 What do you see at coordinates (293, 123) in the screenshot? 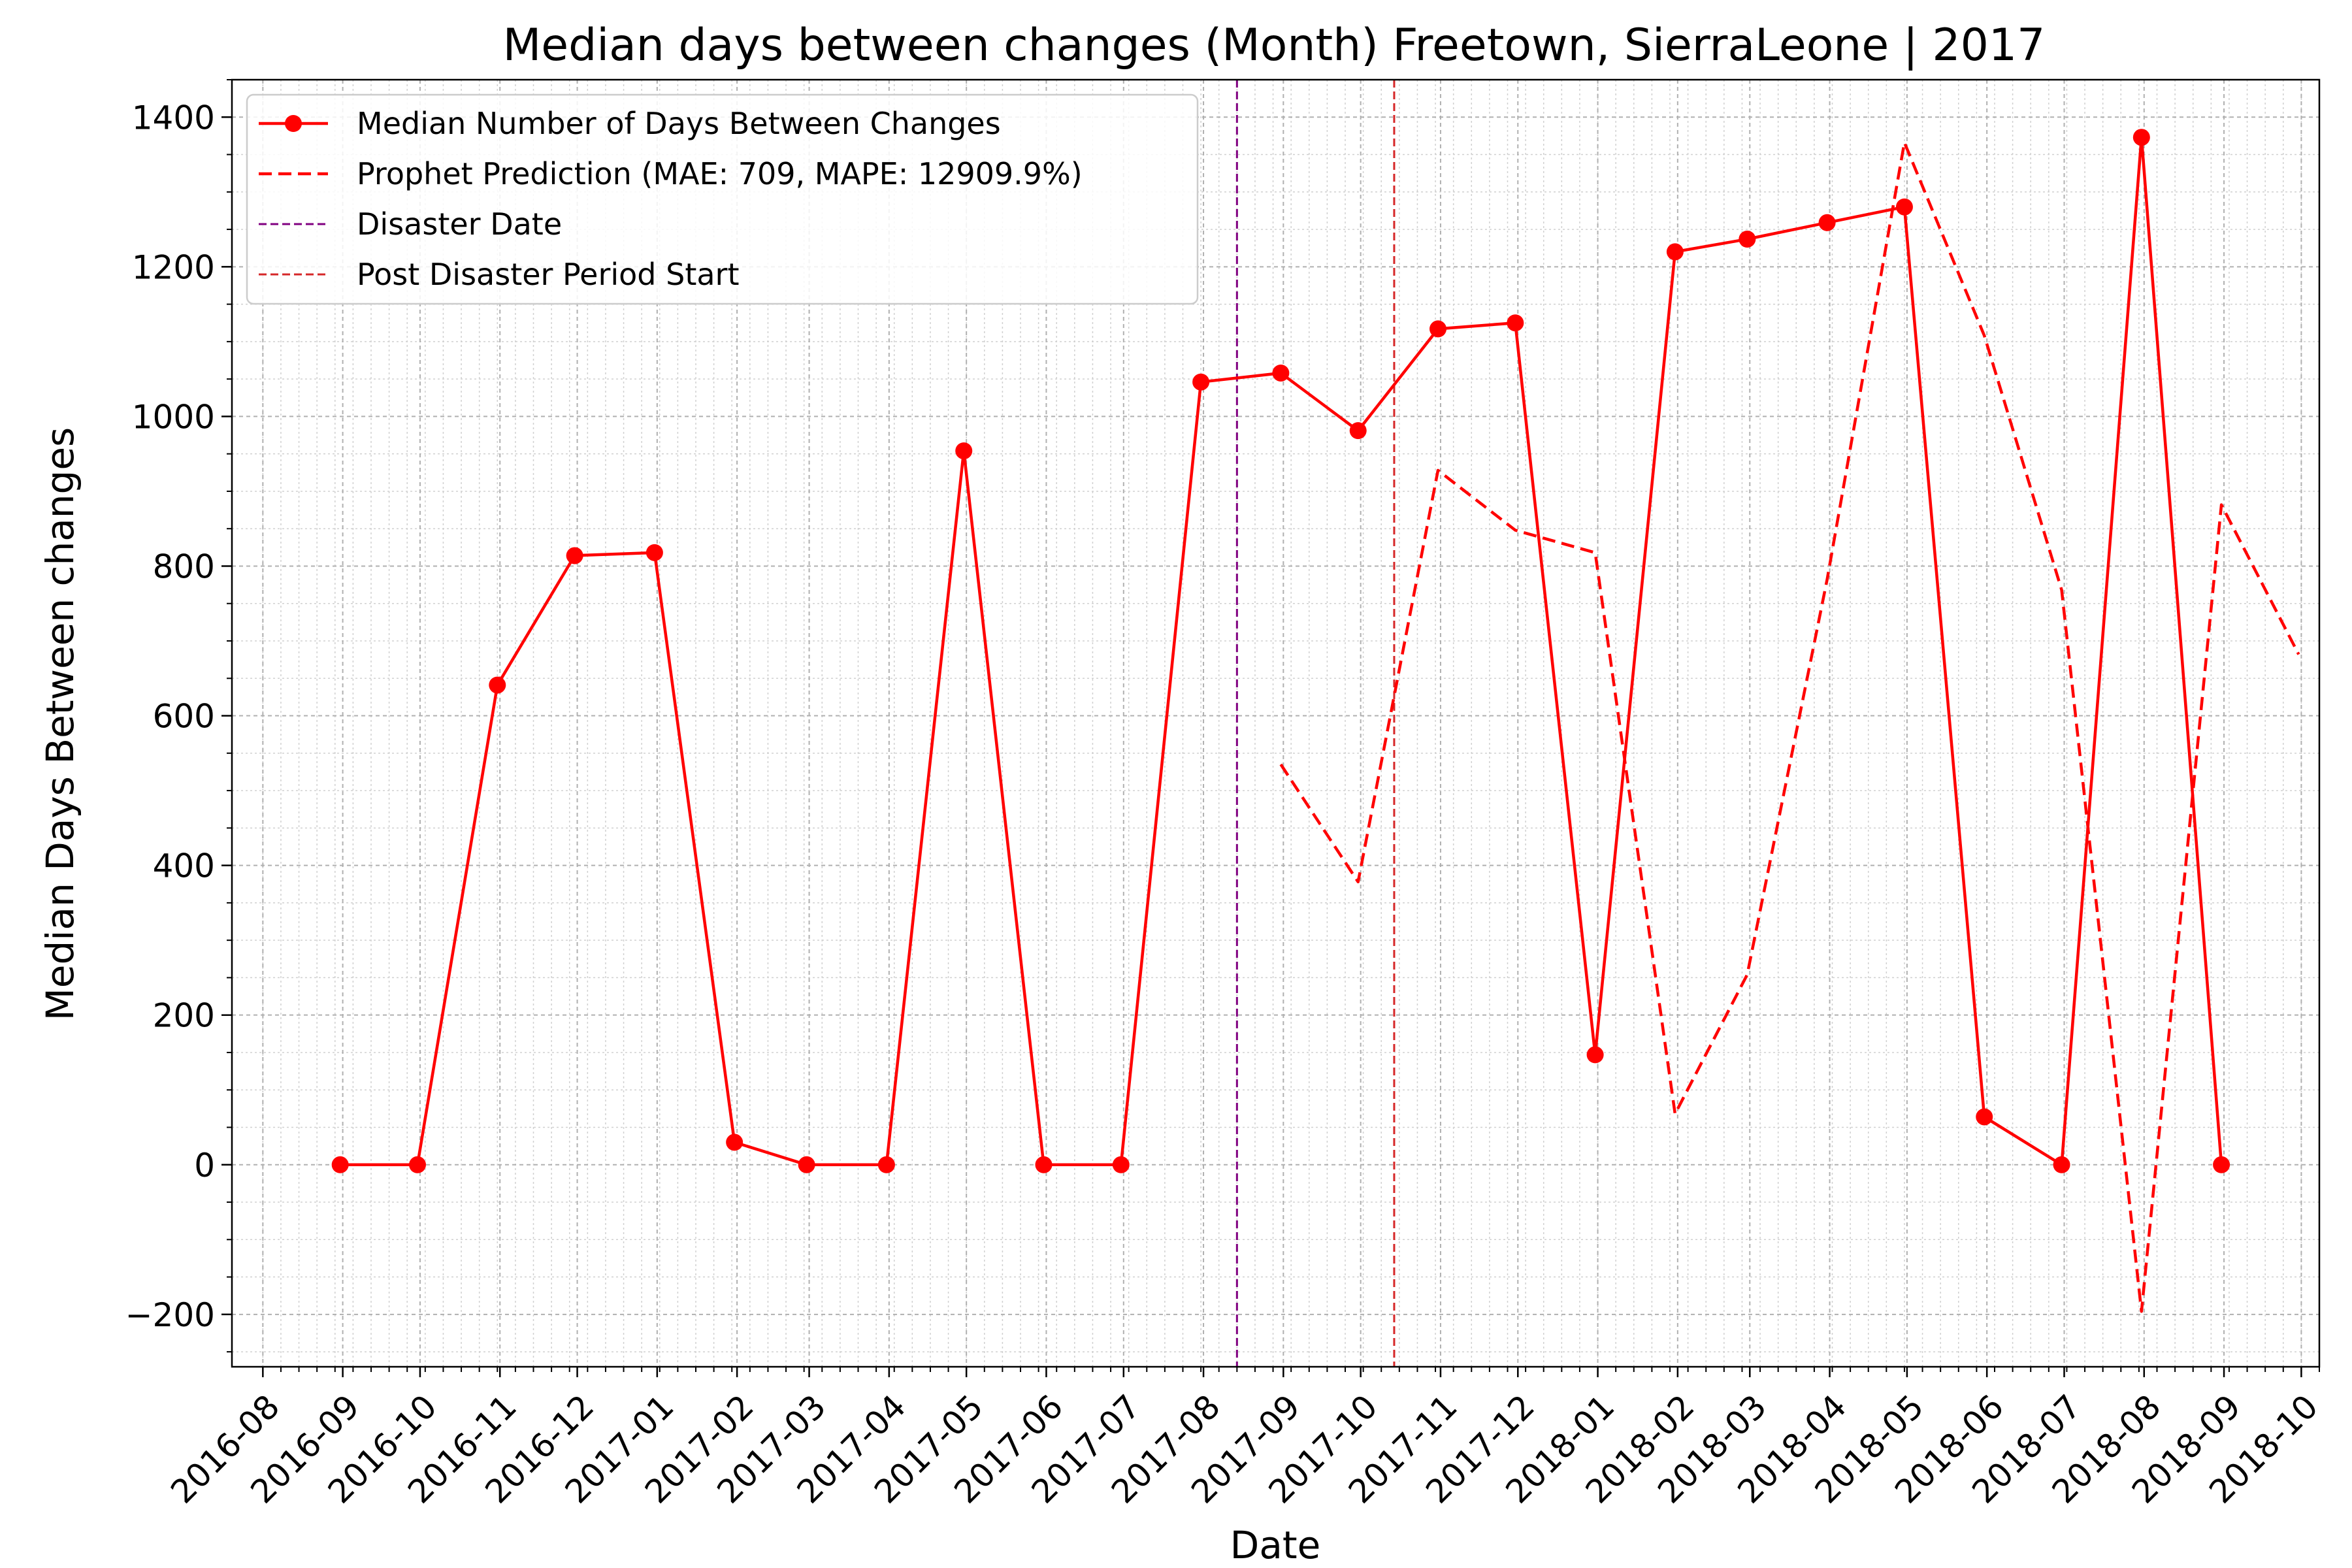
I see `legend-marker` at bounding box center [293, 123].